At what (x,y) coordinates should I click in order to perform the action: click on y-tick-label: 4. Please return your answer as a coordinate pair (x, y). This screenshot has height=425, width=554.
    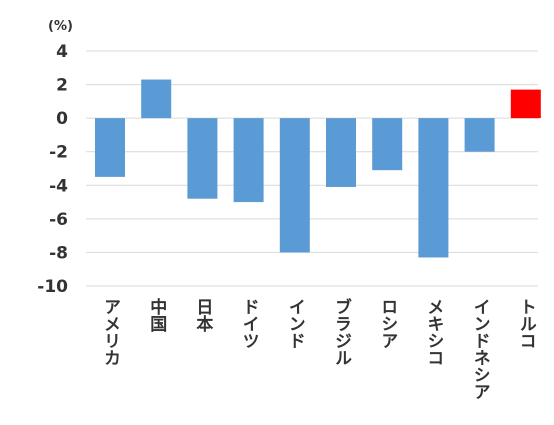
    Looking at the image, I should click on (62, 52).